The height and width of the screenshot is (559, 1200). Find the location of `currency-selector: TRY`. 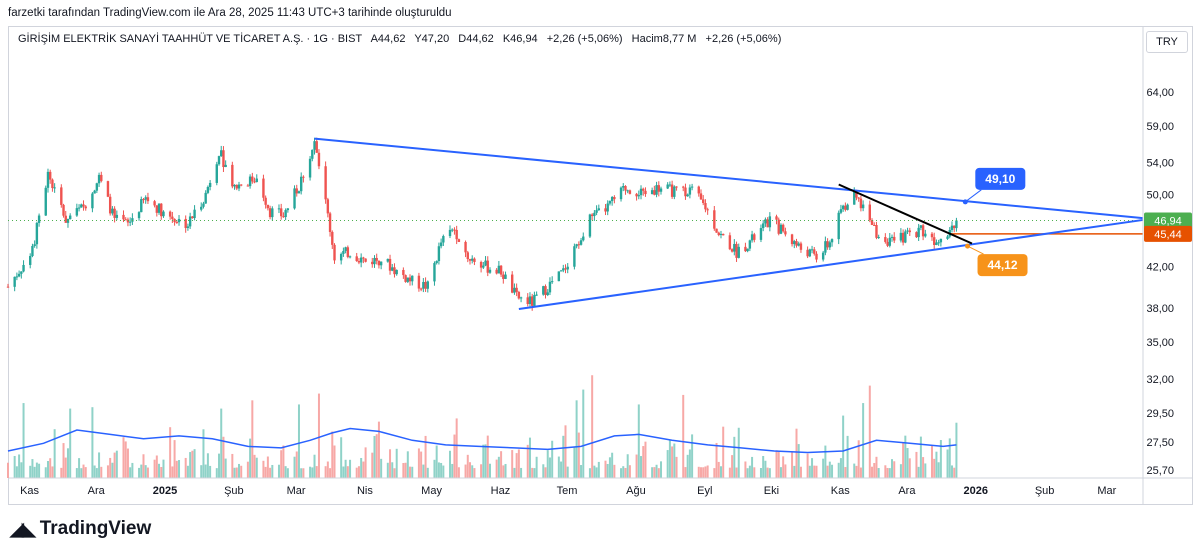

currency-selector: TRY is located at coordinates (1167, 42).